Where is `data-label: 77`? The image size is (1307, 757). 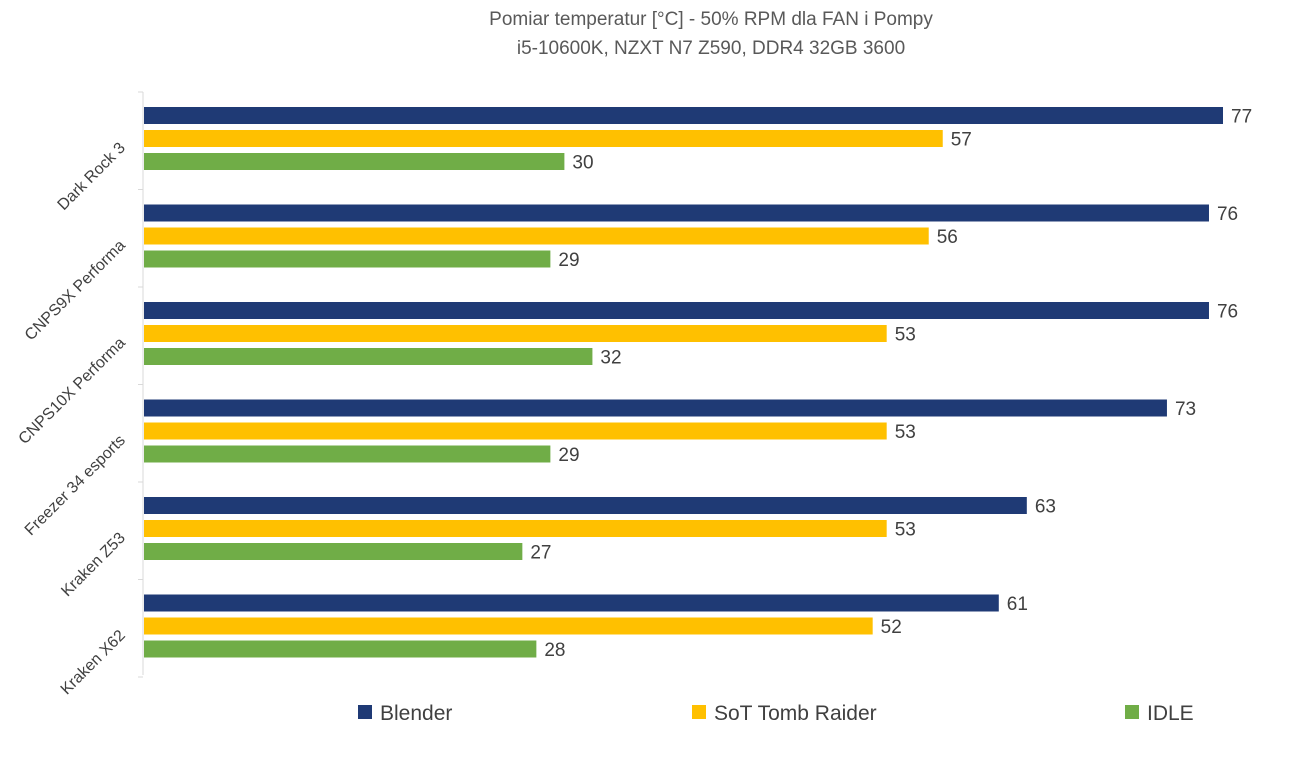 data-label: 77 is located at coordinates (1241, 117).